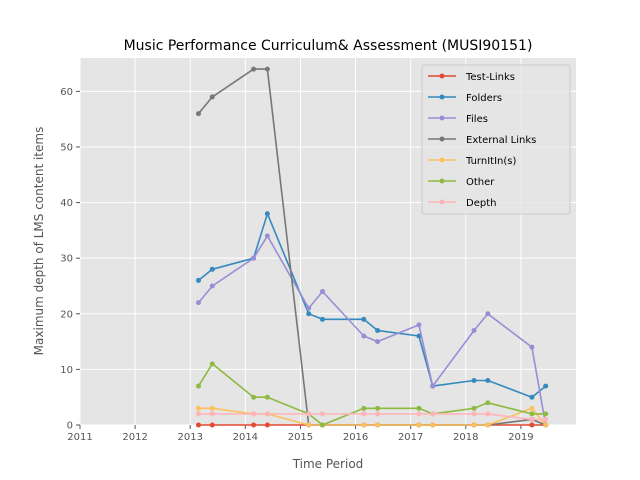  What do you see at coordinates (39, 241) in the screenshot?
I see `y-axis-label: Maximum depth of LMS content items` at bounding box center [39, 241].